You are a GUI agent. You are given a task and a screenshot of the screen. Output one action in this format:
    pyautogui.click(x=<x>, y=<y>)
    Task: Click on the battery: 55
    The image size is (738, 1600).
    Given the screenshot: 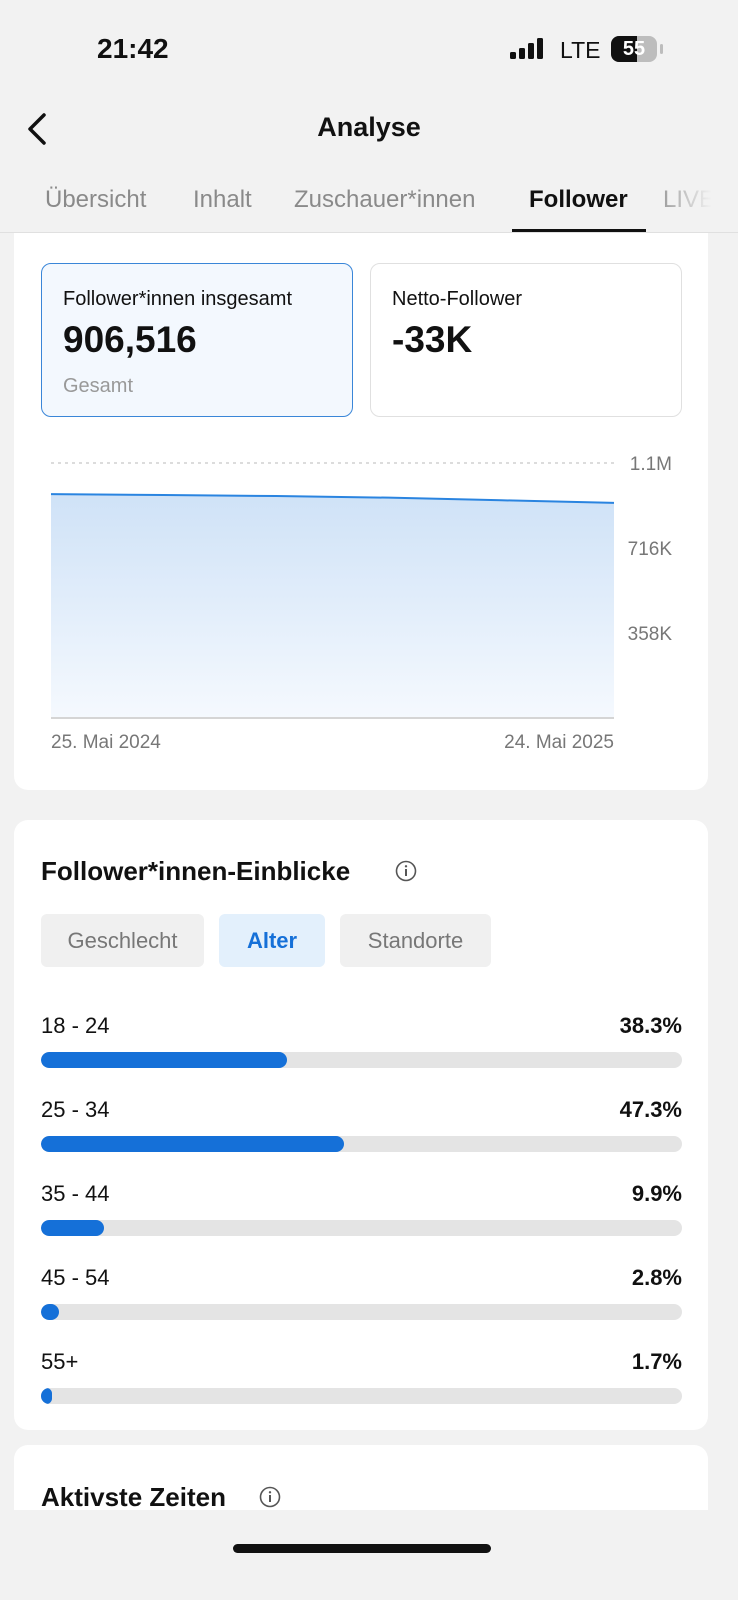 What is the action you would take?
    pyautogui.click(x=634, y=49)
    